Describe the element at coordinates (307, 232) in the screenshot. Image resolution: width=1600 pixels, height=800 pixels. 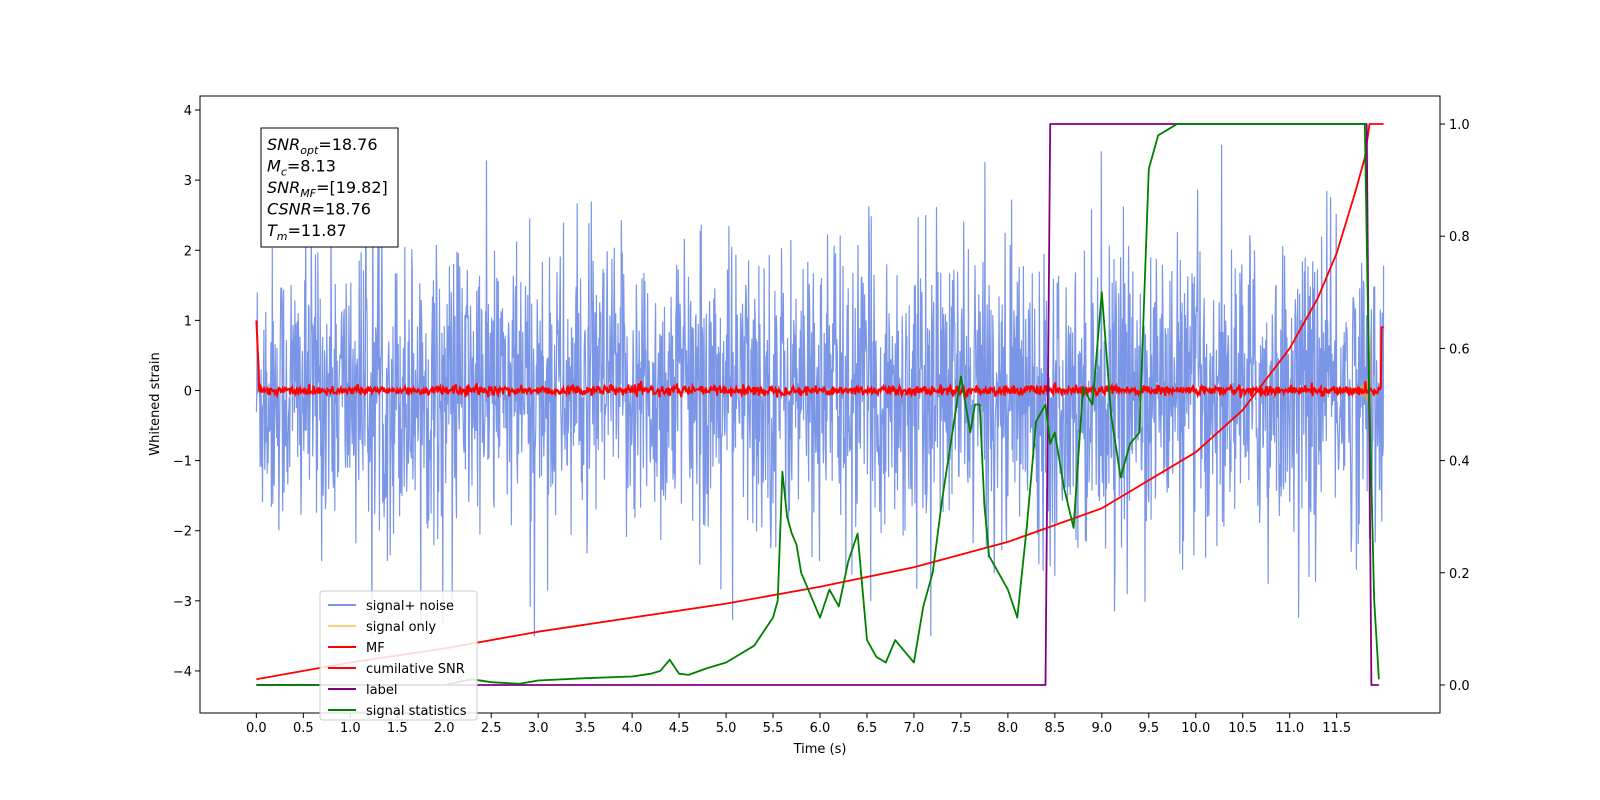
I see `annotation-line: Tm=11.87` at that location.